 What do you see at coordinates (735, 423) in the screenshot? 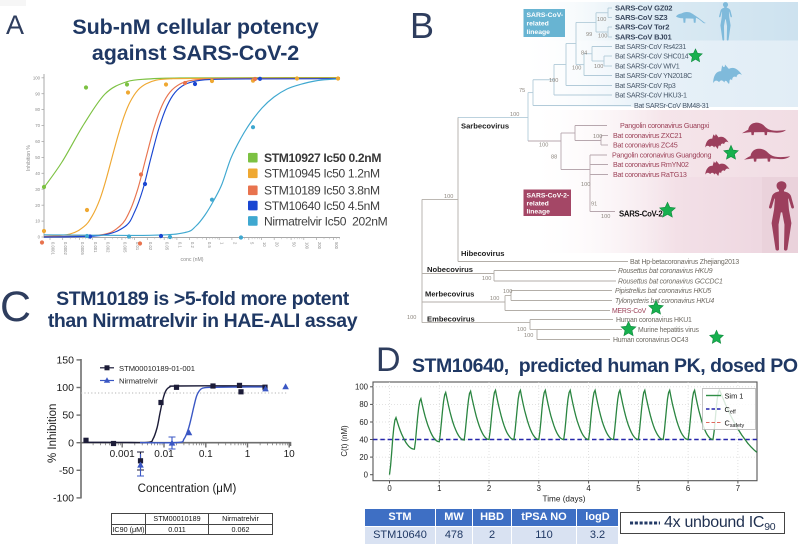
I see `svg-text: Csafety` at bounding box center [735, 423].